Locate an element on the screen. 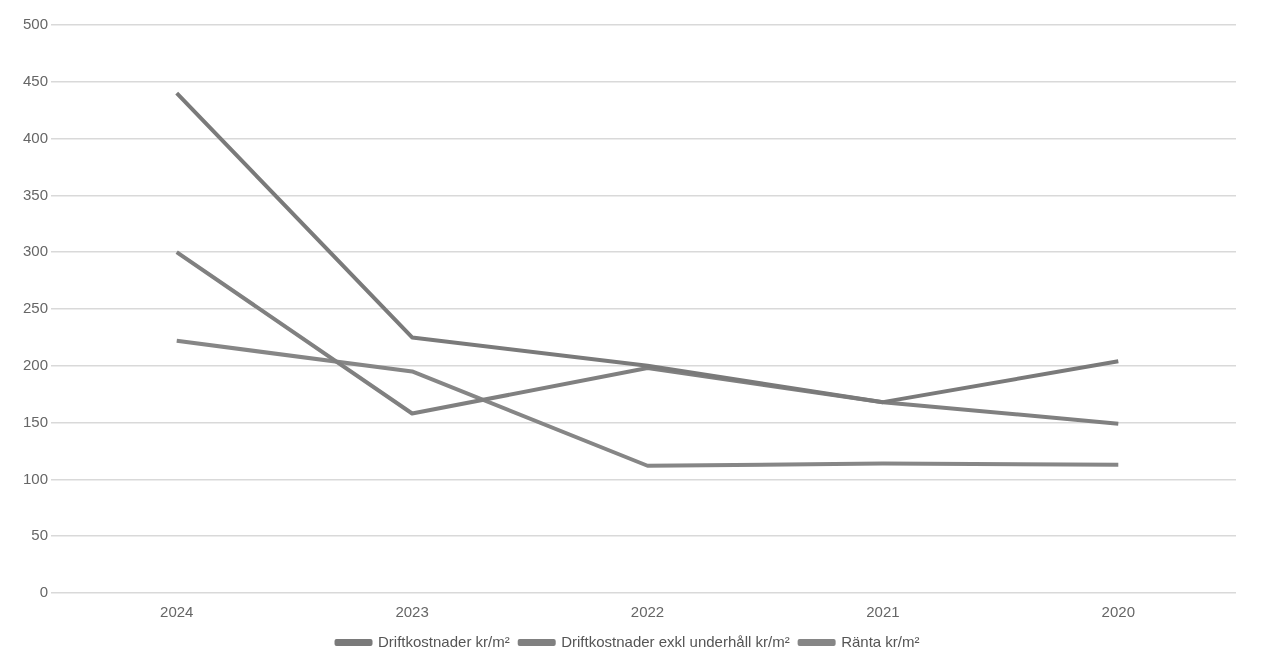 This screenshot has height=670, width=1266. y-tick-label: 150 is located at coordinates (36, 421).